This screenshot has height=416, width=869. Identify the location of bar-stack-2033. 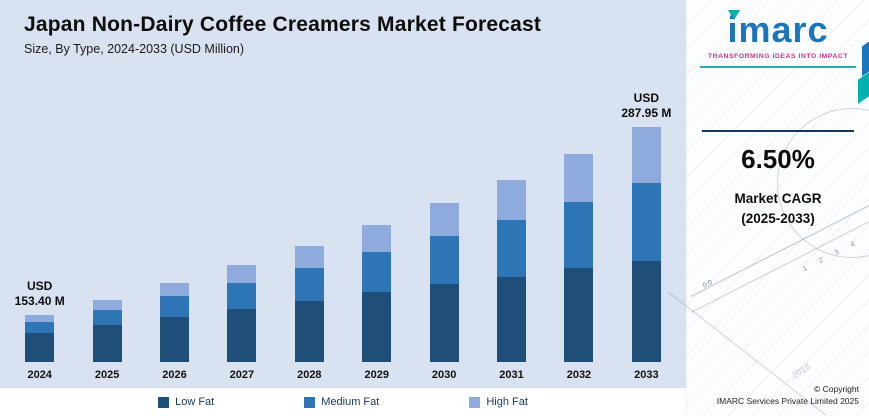
(646, 244).